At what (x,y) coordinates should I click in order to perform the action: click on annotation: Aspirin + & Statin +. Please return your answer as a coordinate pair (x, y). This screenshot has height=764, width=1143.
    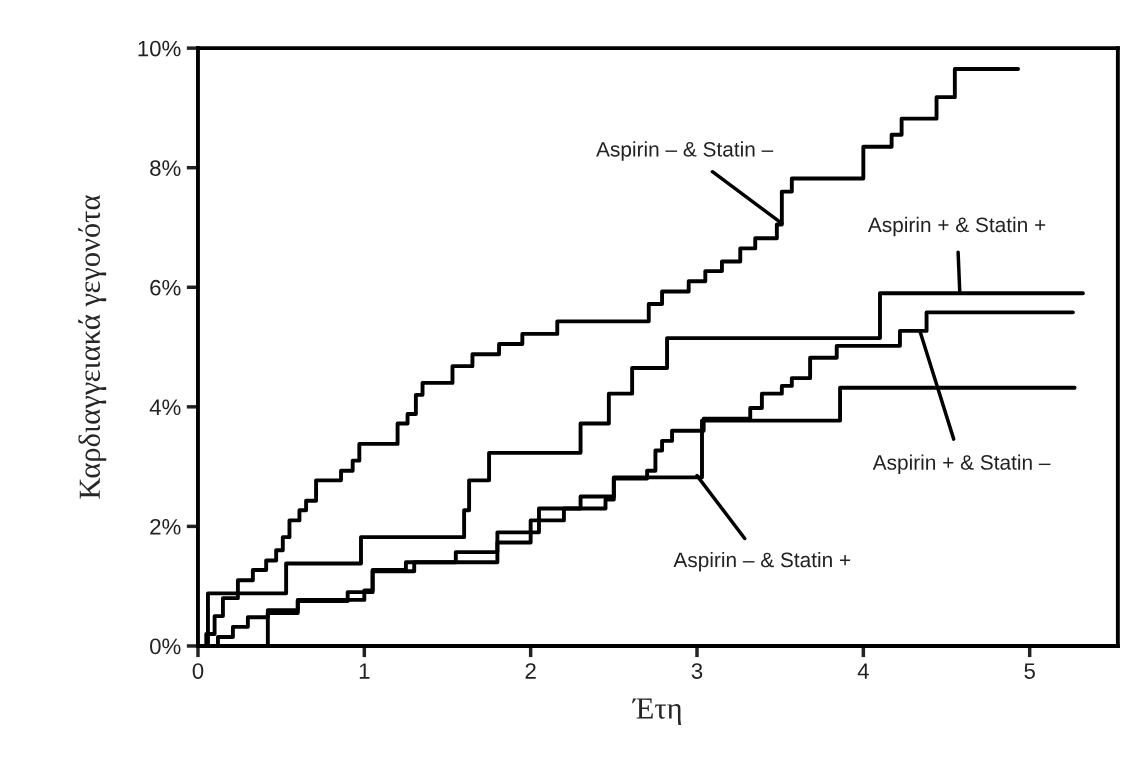
    Looking at the image, I should click on (956, 226).